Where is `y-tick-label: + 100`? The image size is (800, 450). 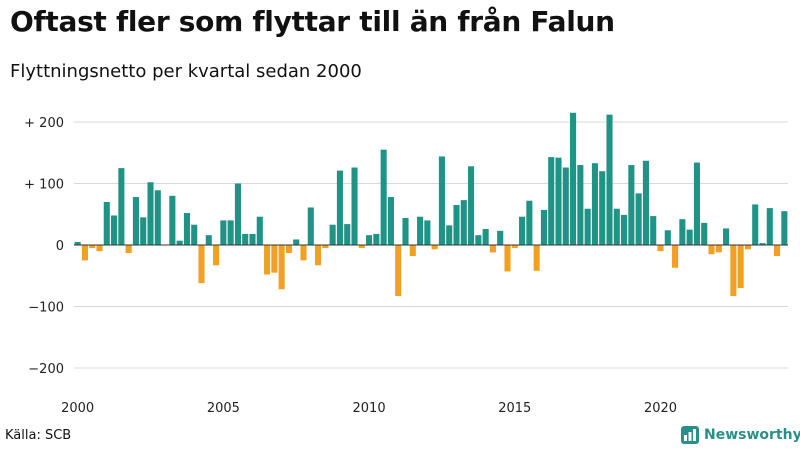
y-tick-label: + 100 is located at coordinates (44, 185).